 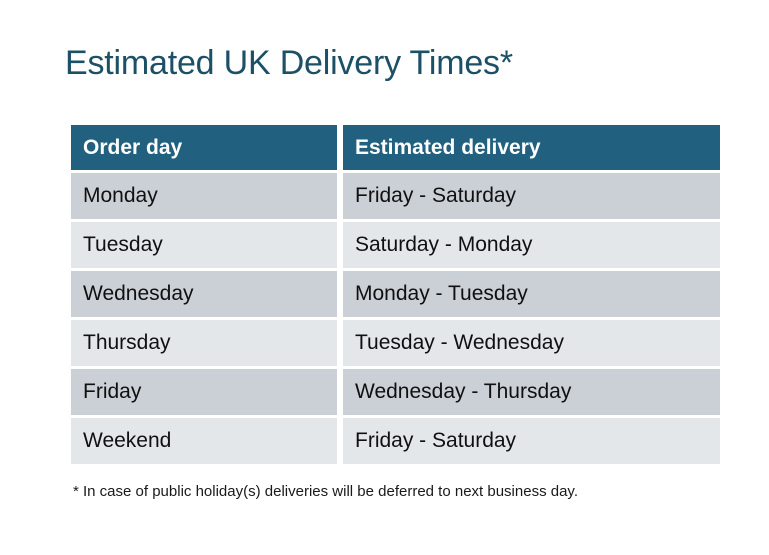 I want to click on table-header-row: Order day Estimated delivery, so click(x=395, y=147).